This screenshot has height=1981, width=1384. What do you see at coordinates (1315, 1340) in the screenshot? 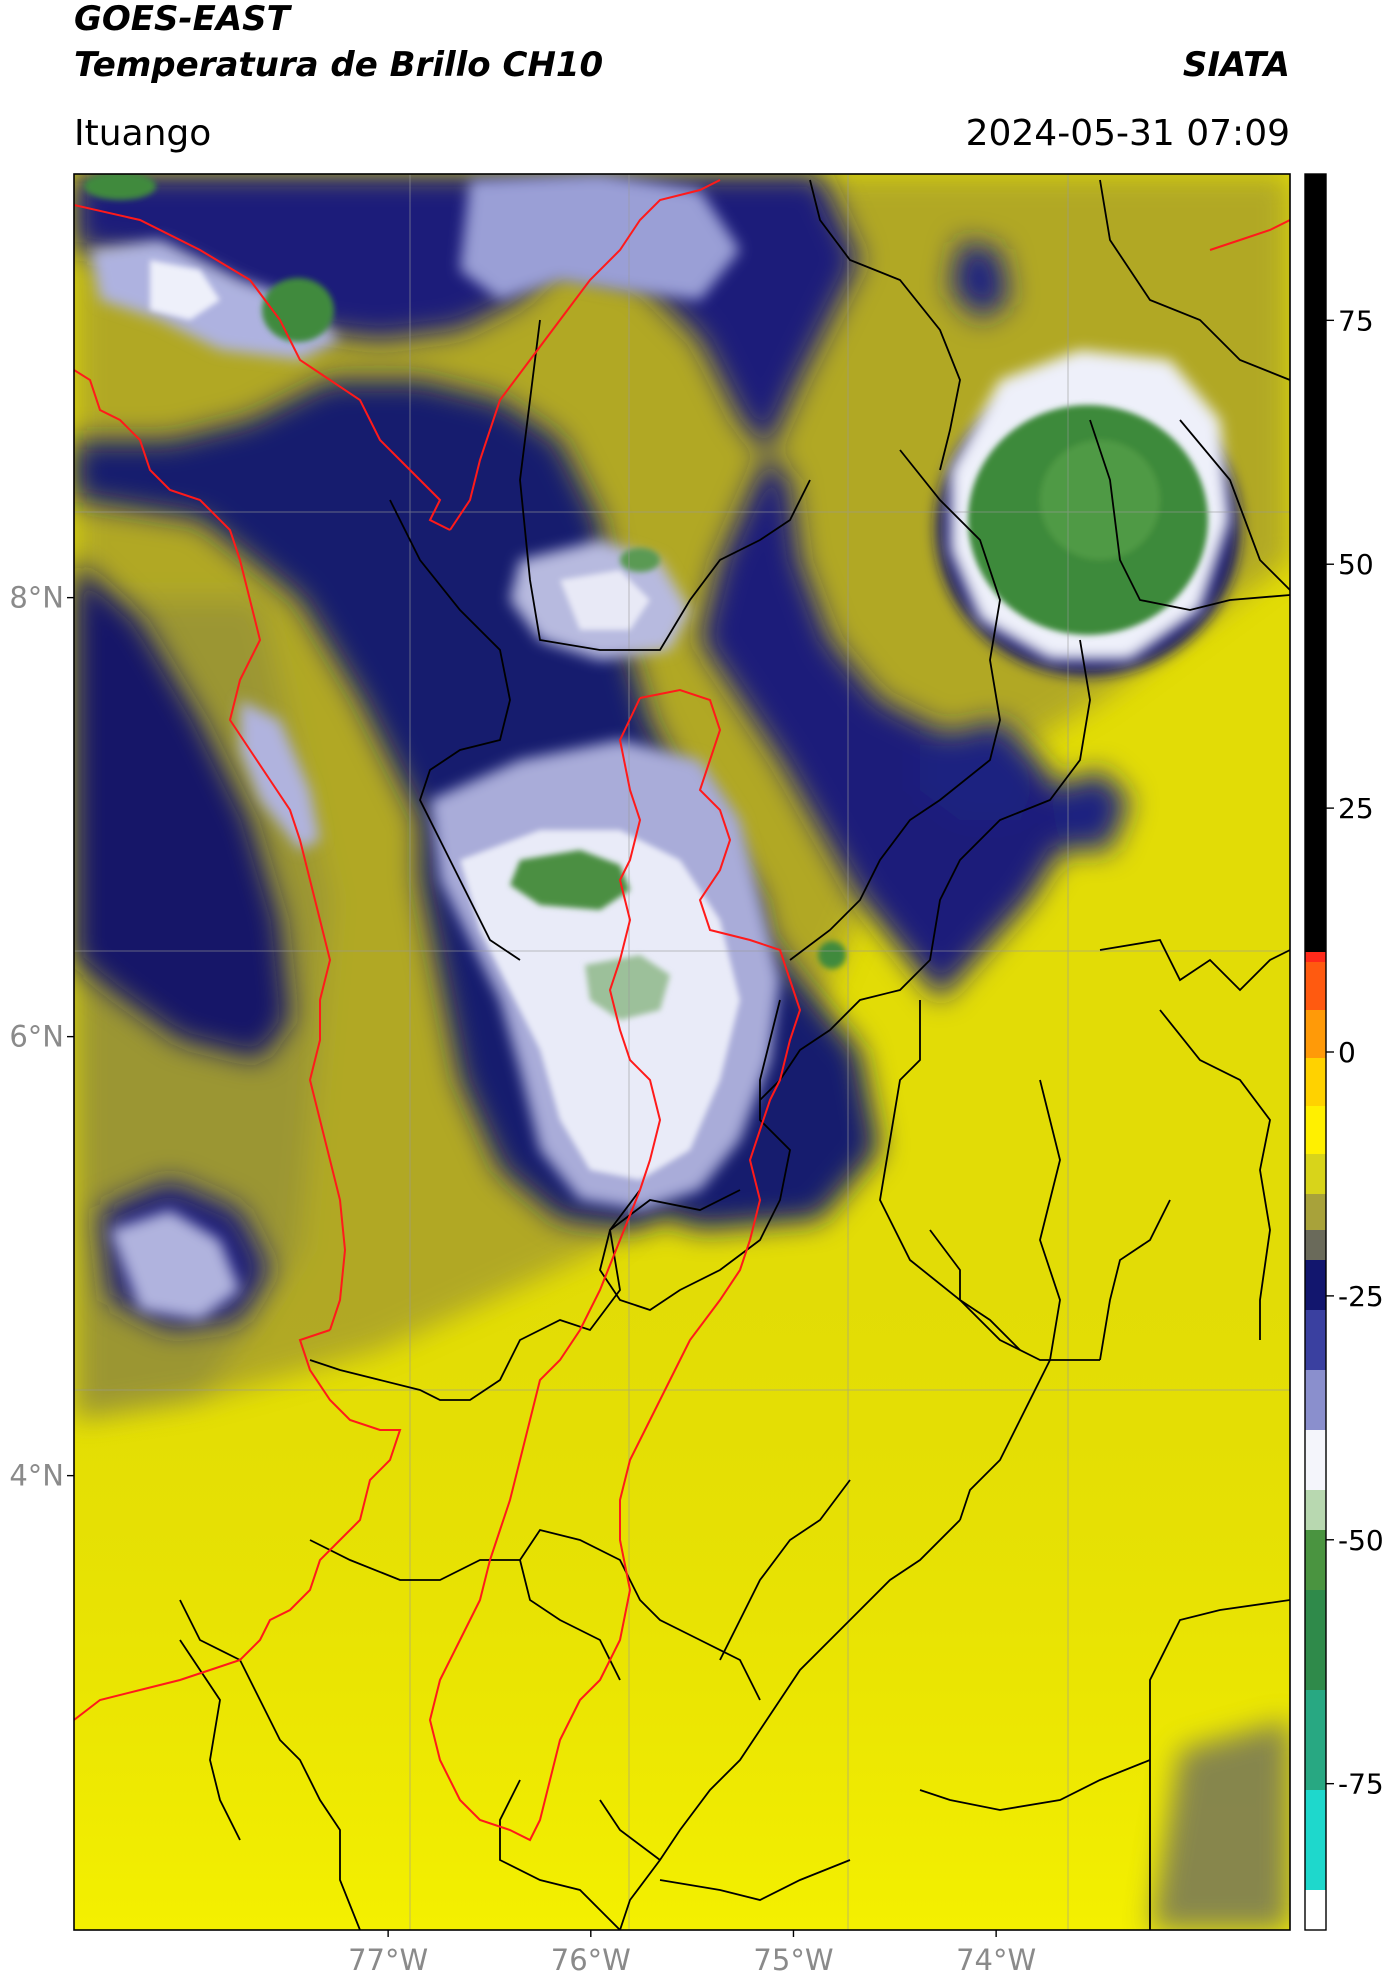
I see `colorbar-blue-segment` at bounding box center [1315, 1340].